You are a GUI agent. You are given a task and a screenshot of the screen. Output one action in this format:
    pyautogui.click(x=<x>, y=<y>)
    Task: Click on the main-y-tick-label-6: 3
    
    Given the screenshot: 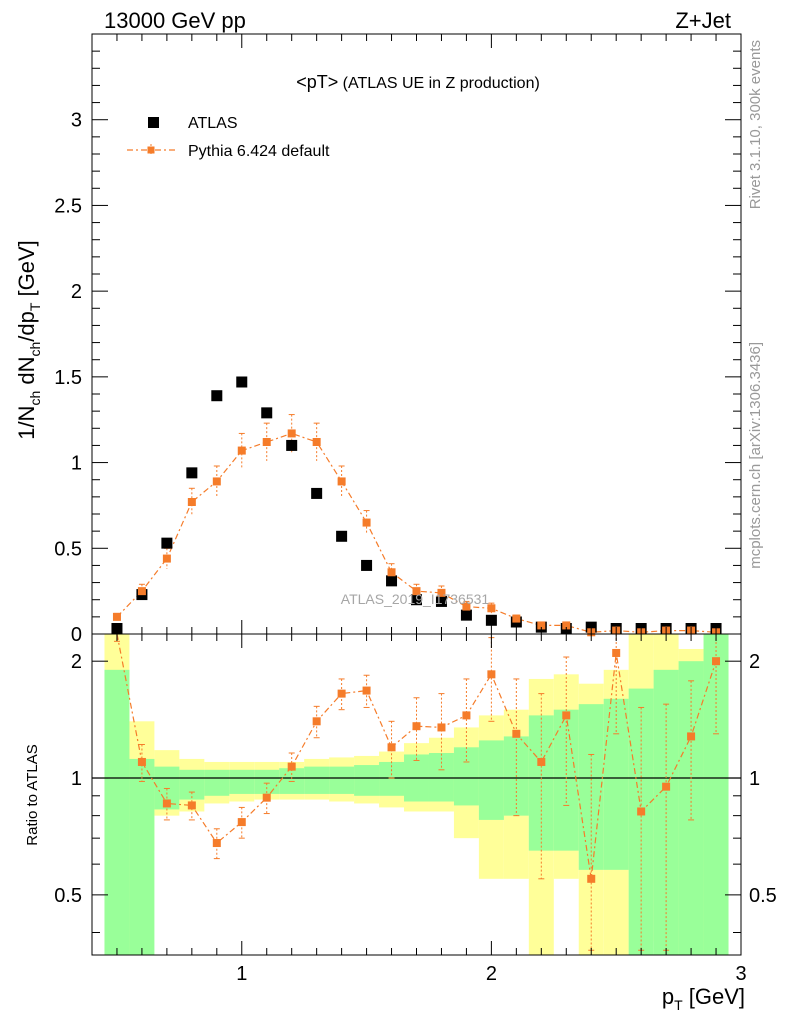 What is the action you would take?
    pyautogui.click(x=76, y=121)
    